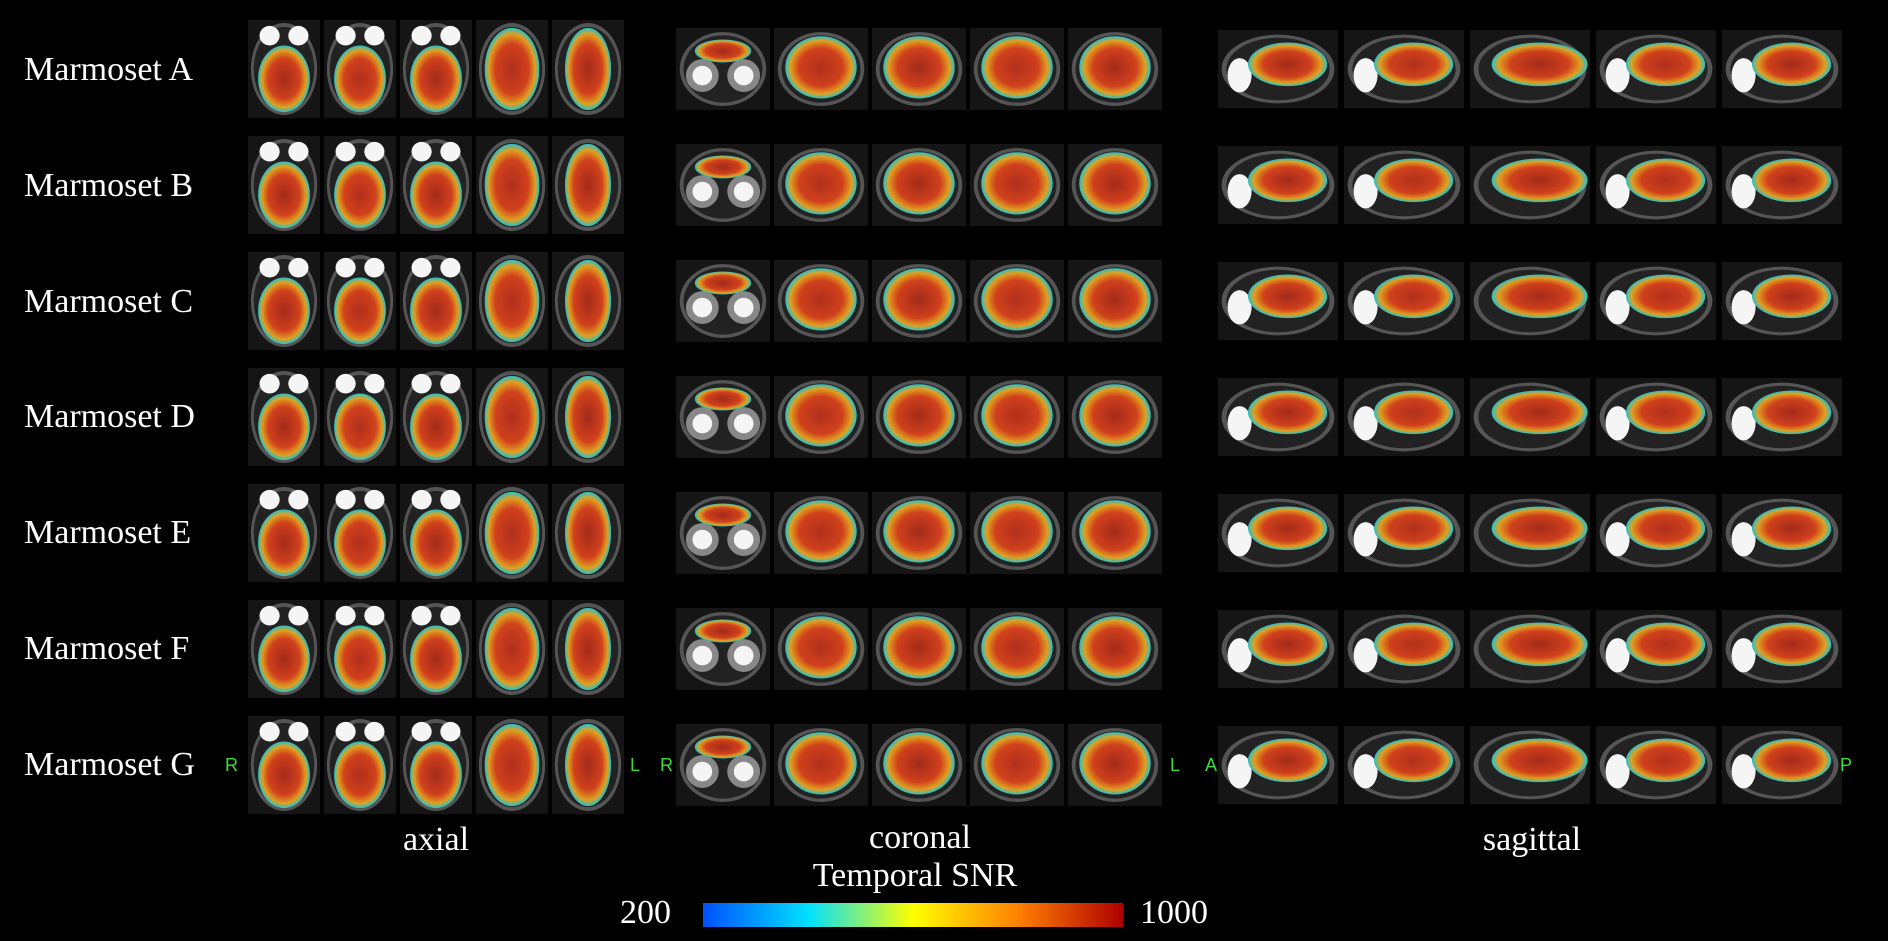  What do you see at coordinates (109, 69) in the screenshot?
I see `row-label: Marmoset A` at bounding box center [109, 69].